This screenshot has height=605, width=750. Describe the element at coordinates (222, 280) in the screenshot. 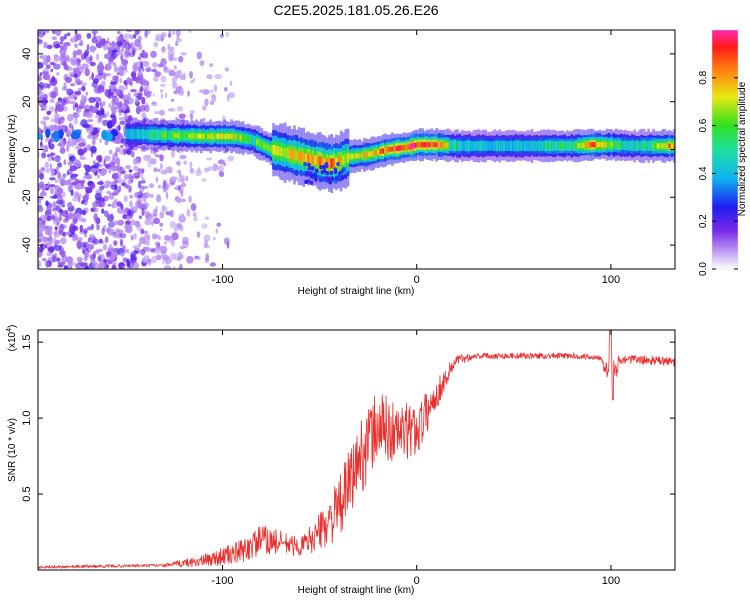

I see `spectrogram-x-tick-label: -100` at that location.